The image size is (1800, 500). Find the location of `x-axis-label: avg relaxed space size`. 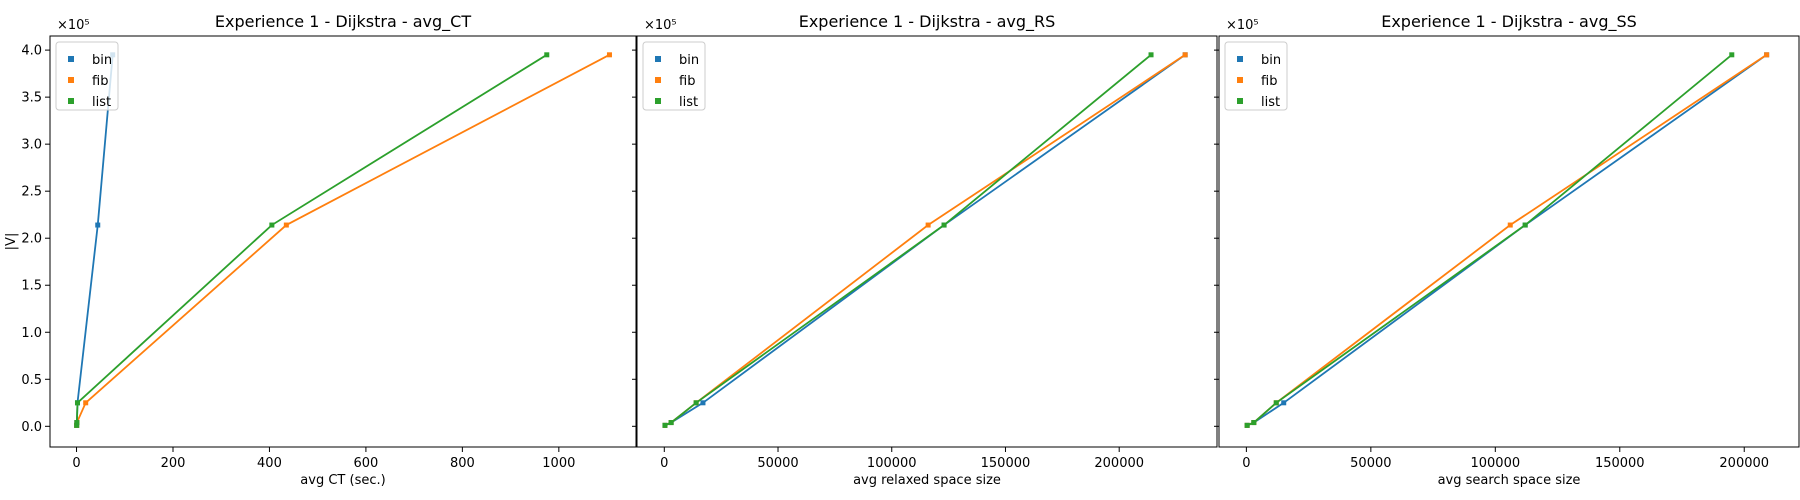

x-axis-label: avg relaxed space size is located at coordinates (927, 480).